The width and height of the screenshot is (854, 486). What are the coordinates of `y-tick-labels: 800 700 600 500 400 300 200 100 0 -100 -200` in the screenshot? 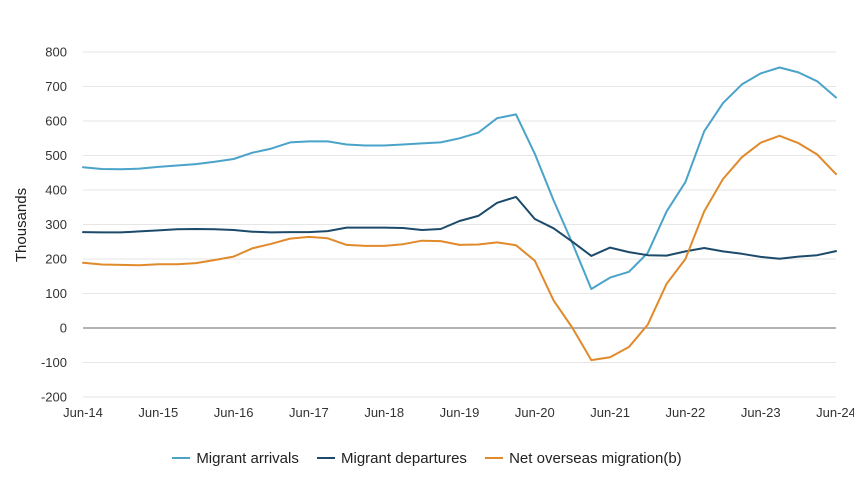 It's located at (54, 225).